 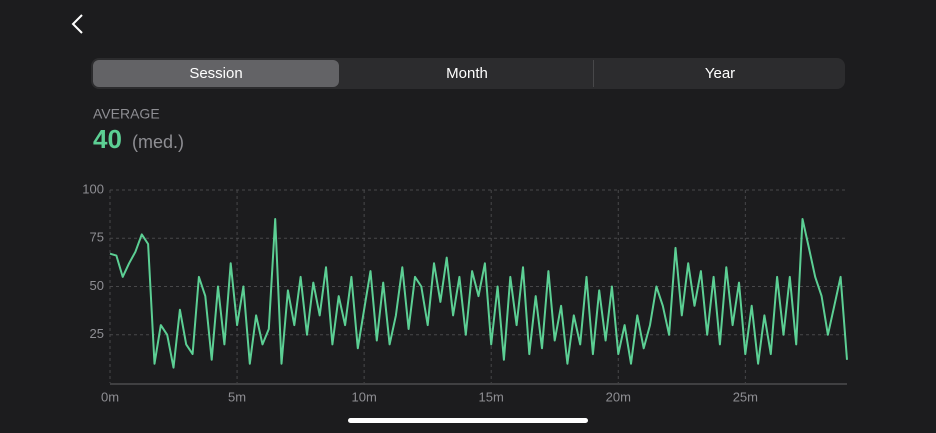 I want to click on segmented-control: Session Month Year, so click(x=468, y=73).